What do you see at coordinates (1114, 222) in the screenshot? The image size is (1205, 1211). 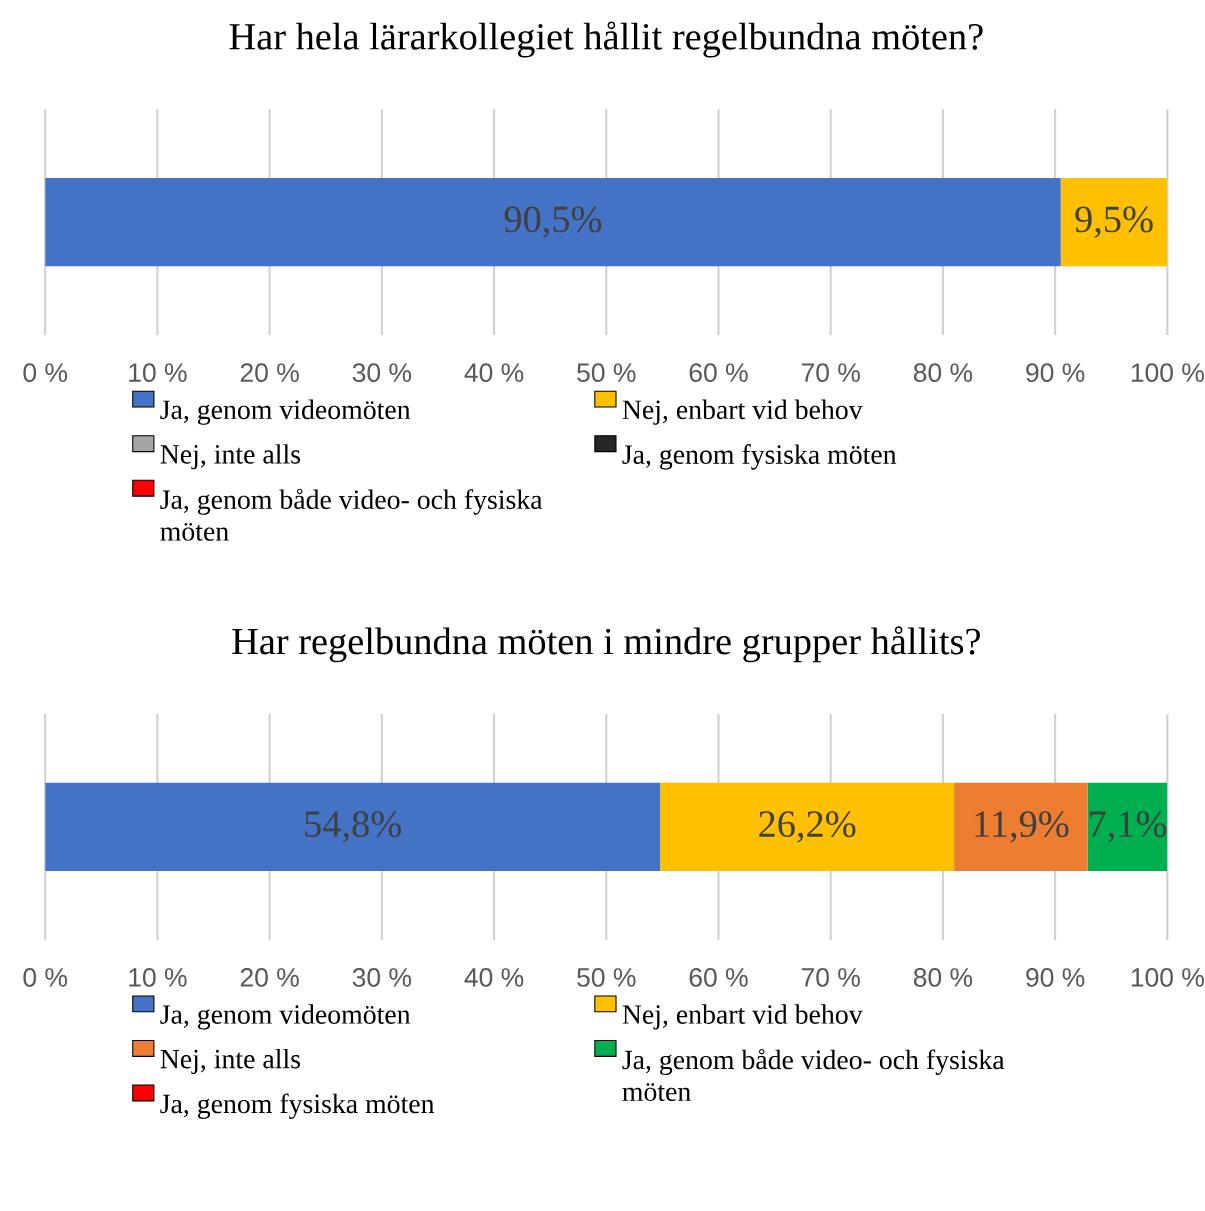 I see `data-label: 9,5%` at bounding box center [1114, 222].